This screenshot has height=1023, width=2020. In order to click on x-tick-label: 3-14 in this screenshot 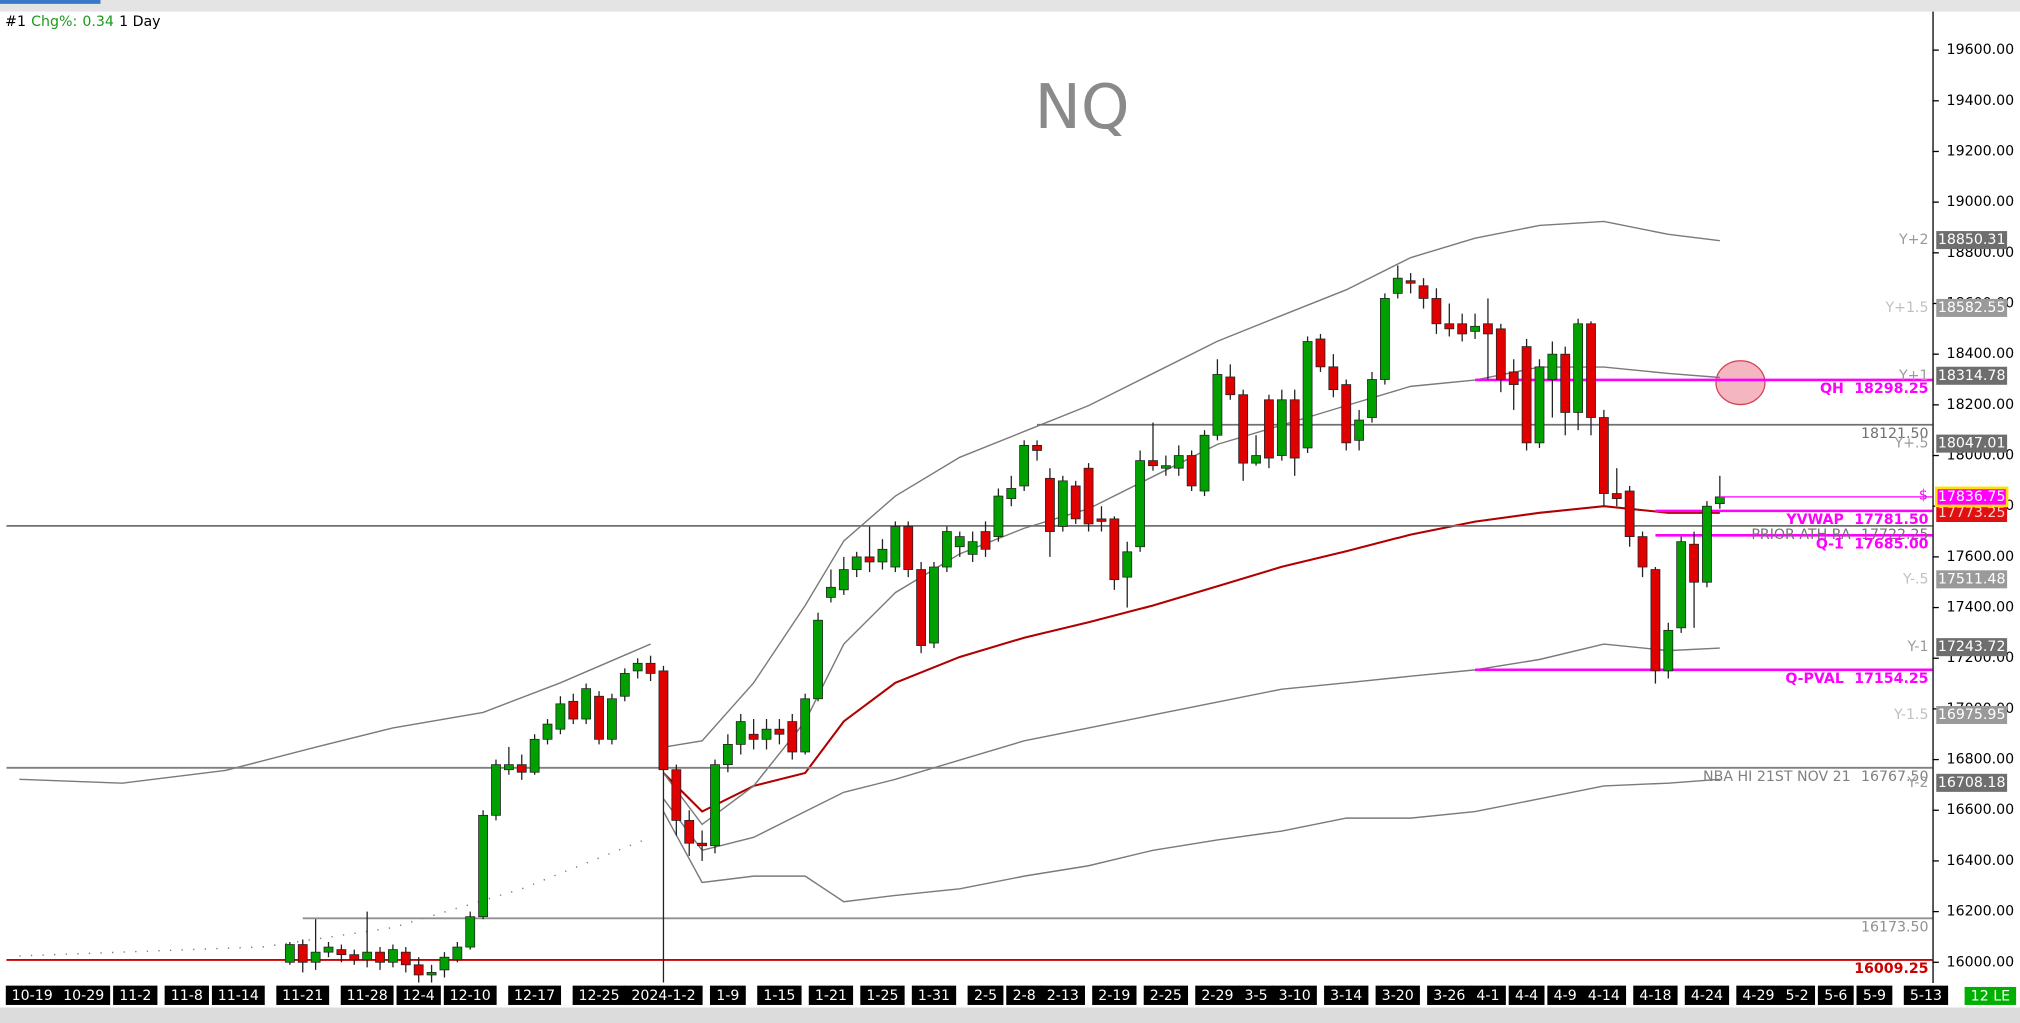, I will do `click(1346, 996)`.